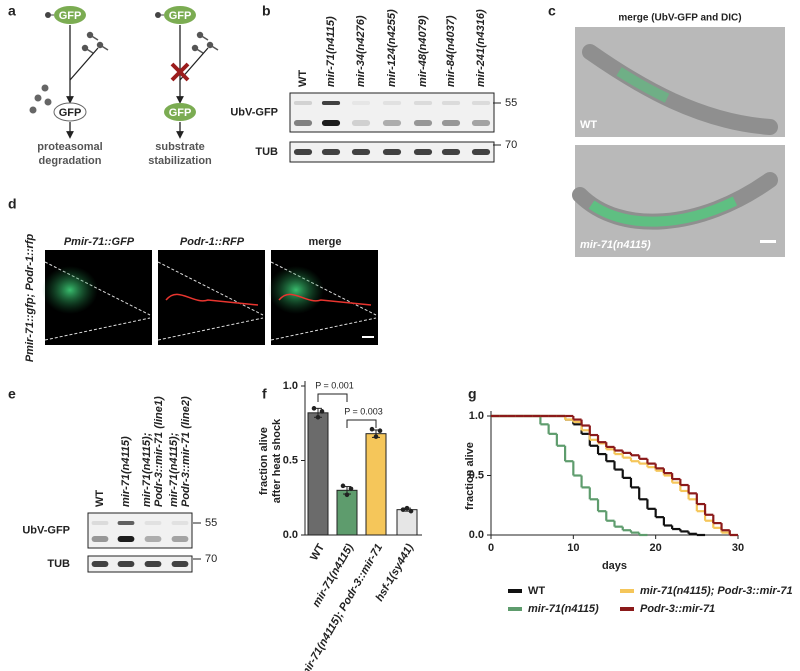 The image size is (800, 671). What do you see at coordinates (12, 394) in the screenshot?
I see `panel-label: e` at bounding box center [12, 394].